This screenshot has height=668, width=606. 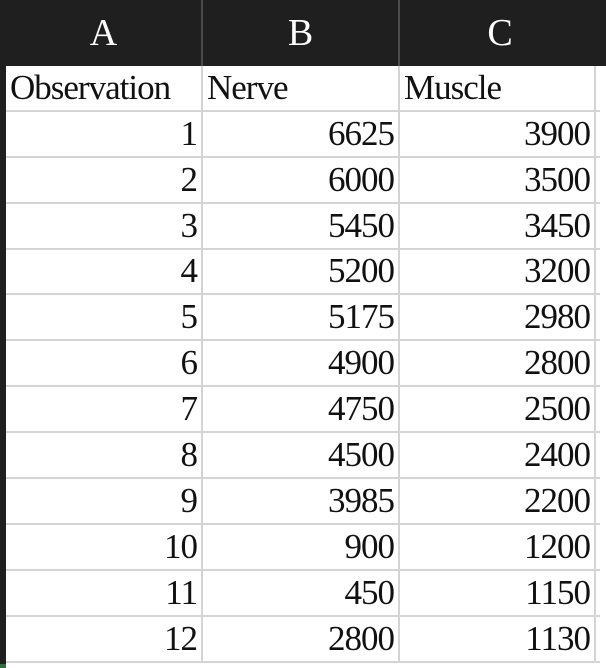 I want to click on cell-observation: 8, so click(x=104, y=455).